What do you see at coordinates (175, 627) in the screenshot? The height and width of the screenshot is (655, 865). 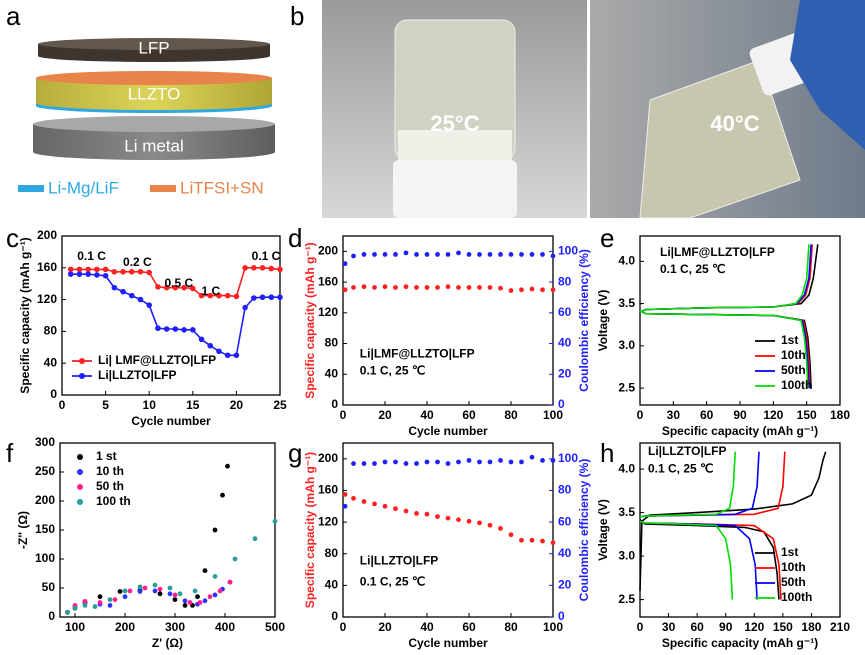 I see `x-tick-label: 300` at bounding box center [175, 627].